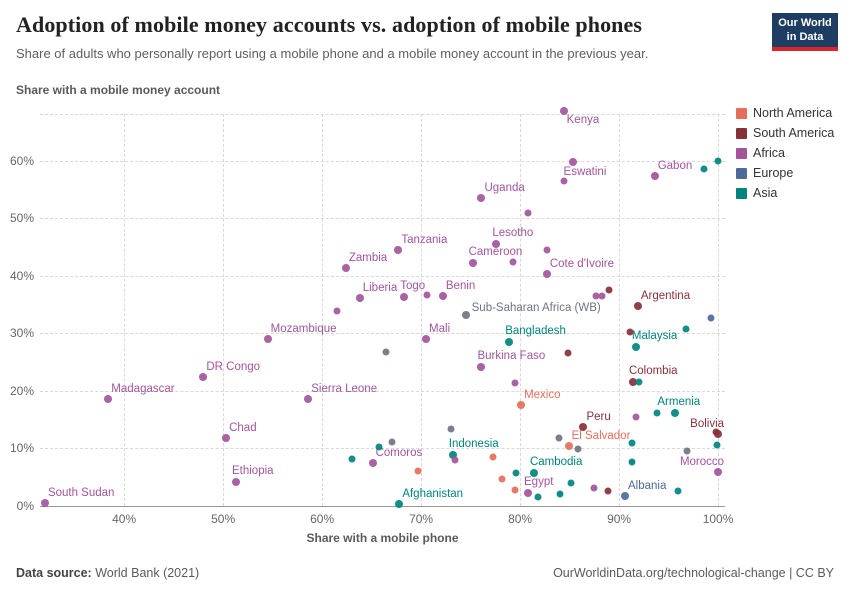 The width and height of the screenshot is (850, 600). Describe the element at coordinates (233, 367) in the screenshot. I see `country-label-dr-congo: DR Congo` at that location.